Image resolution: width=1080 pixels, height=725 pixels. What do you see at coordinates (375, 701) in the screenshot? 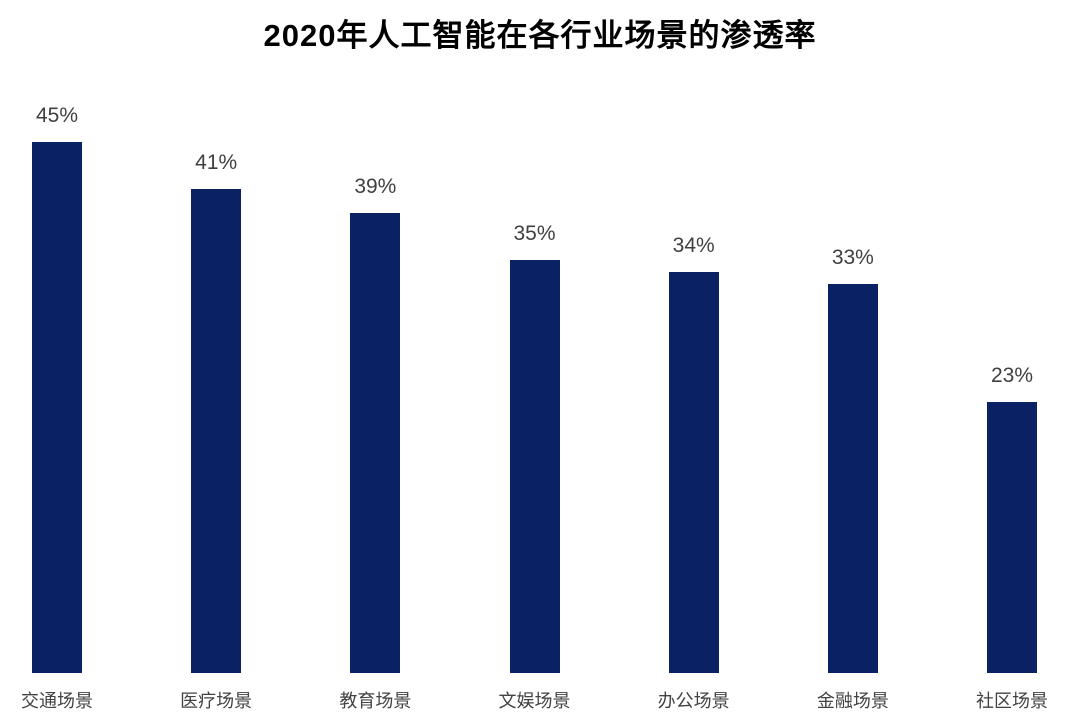
I see `category-label: 教育场景` at bounding box center [375, 701].